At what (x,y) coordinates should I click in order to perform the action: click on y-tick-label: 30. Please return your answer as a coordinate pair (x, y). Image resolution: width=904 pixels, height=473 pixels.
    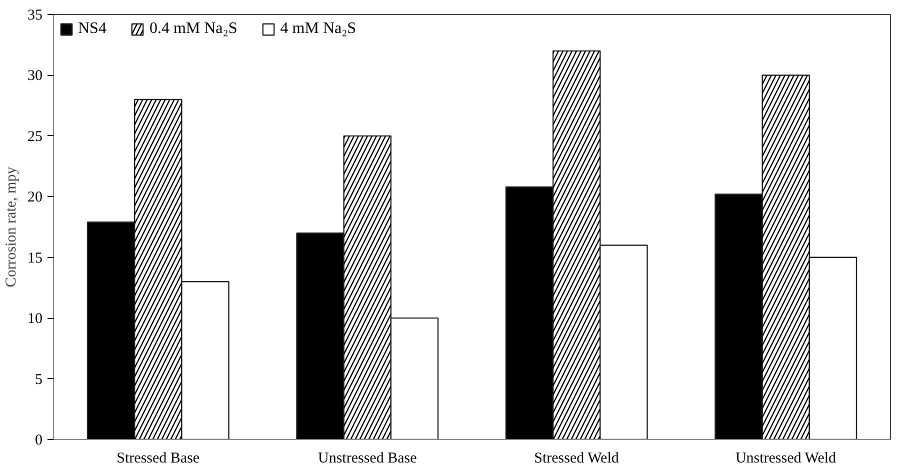
    Looking at the image, I should click on (35, 76).